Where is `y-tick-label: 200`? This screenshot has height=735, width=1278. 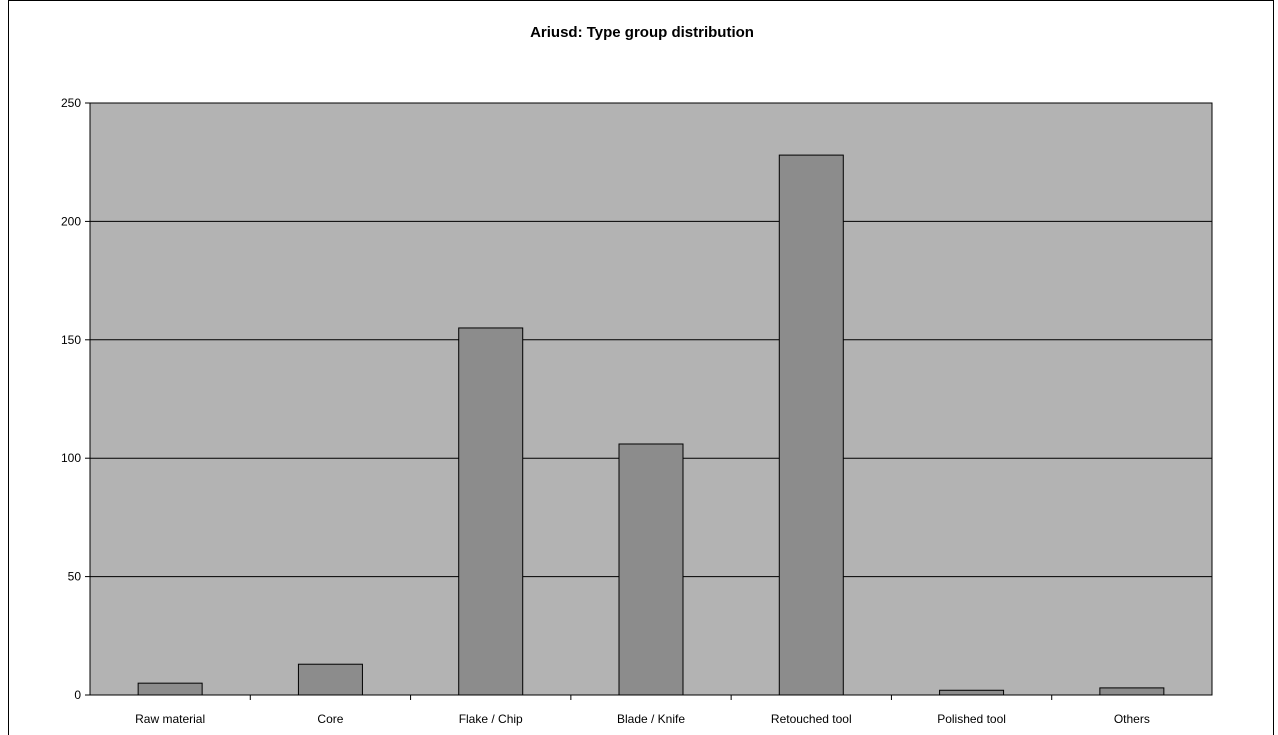
y-tick-label: 200 is located at coordinates (71, 221).